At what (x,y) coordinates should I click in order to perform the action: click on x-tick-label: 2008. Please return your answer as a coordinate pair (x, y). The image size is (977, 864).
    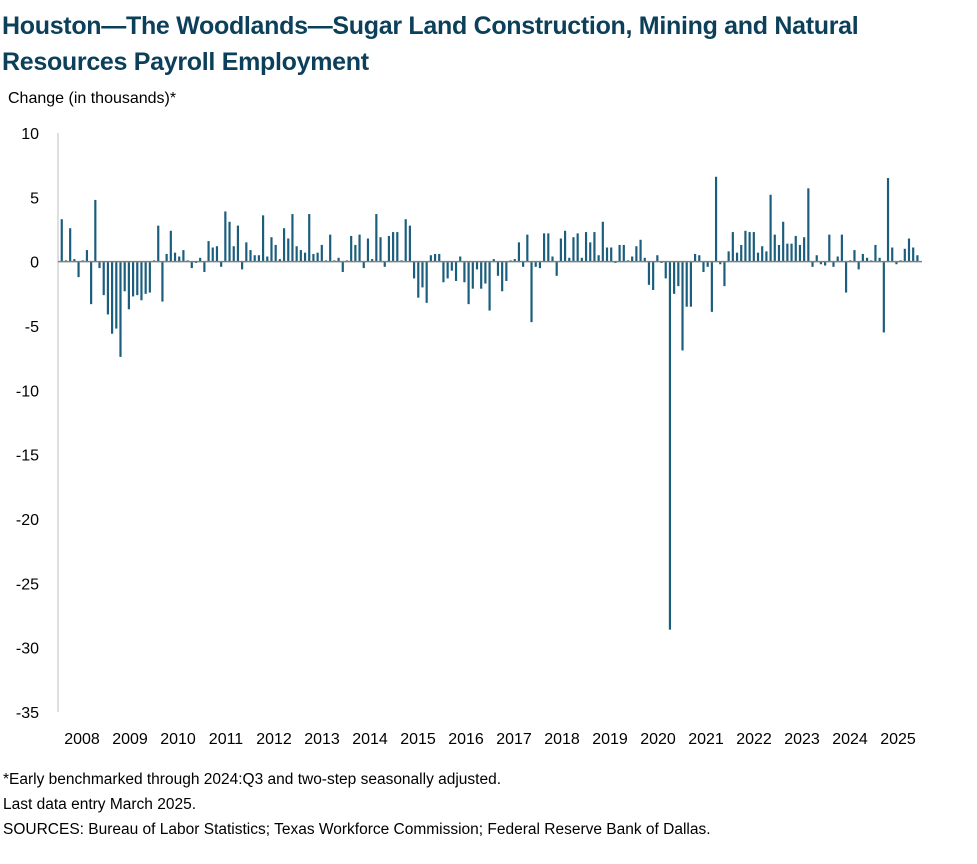
    Looking at the image, I should click on (82, 739).